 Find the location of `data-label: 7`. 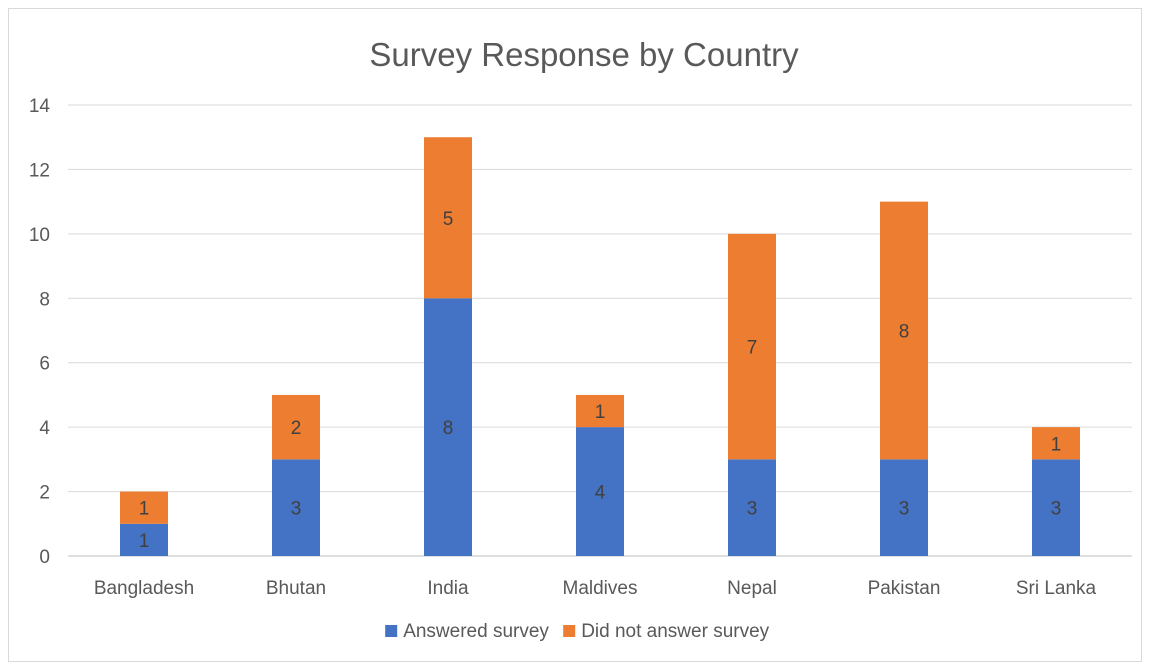

data-label: 7 is located at coordinates (752, 348).